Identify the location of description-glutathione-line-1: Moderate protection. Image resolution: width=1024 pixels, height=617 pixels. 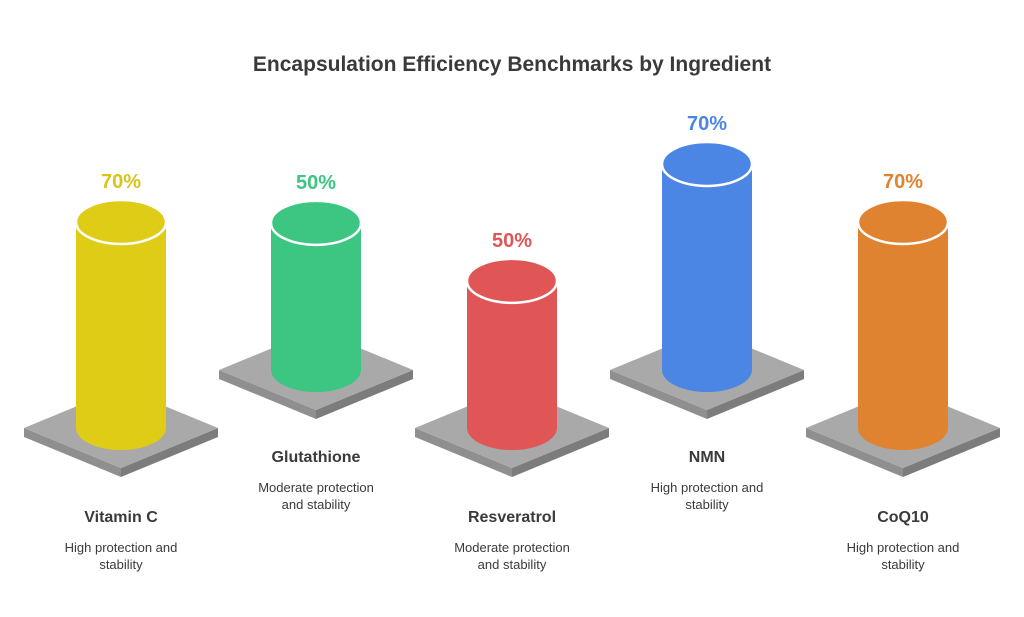
(316, 487).